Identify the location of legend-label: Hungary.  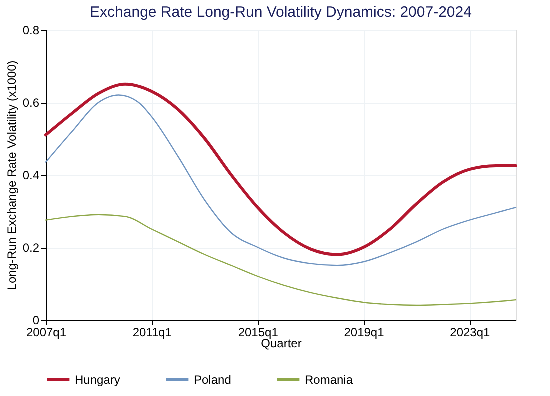
(97, 379).